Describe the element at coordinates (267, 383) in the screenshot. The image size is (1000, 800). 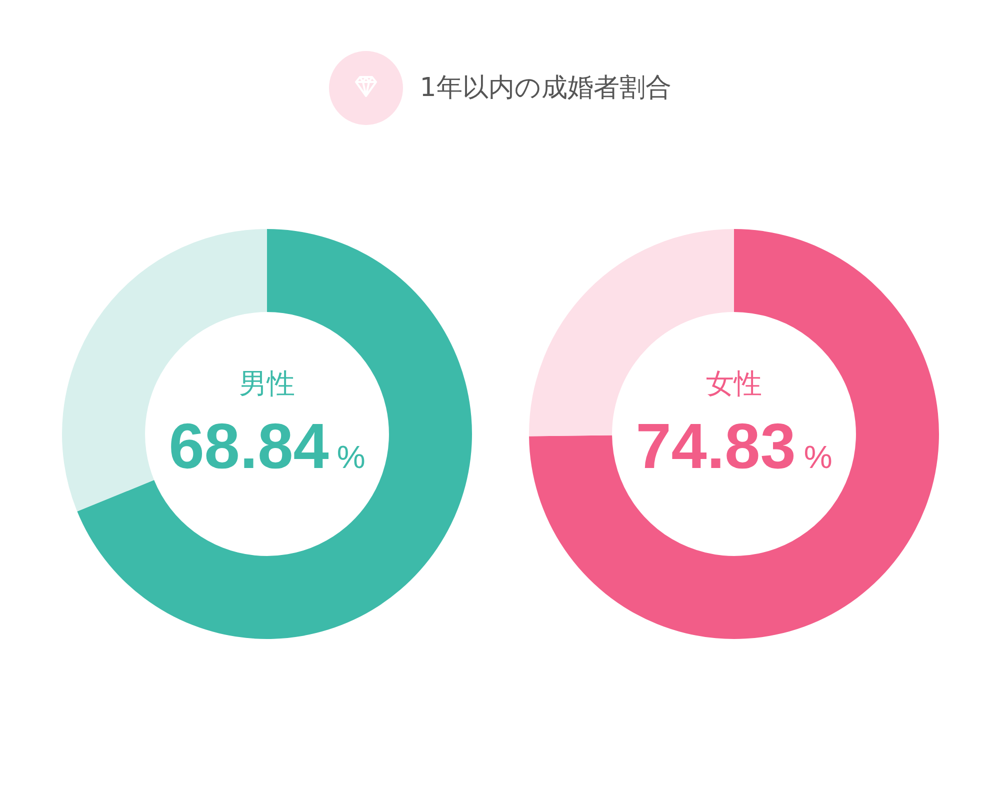
I see `text: 男性` at that location.